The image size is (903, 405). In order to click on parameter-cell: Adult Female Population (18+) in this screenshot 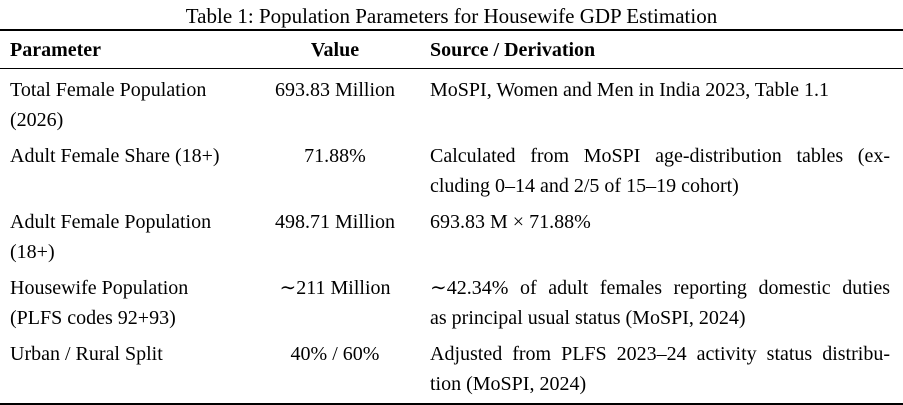, I will do `click(125, 234)`.